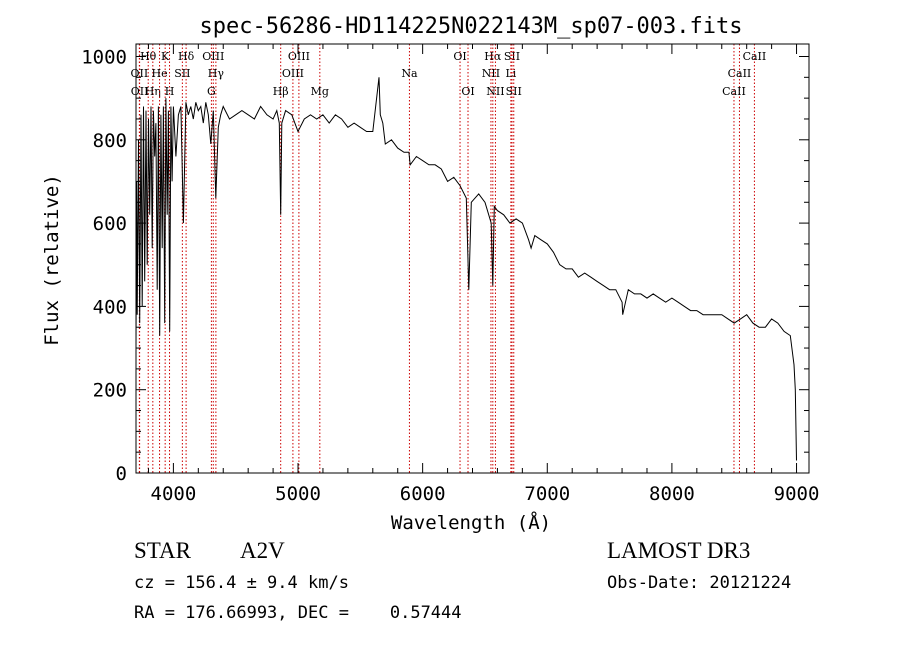 Image resolution: width=900 pixels, height=649 pixels. What do you see at coordinates (293, 73) in the screenshot?
I see `line-marker-label-14: OIII` at bounding box center [293, 73].